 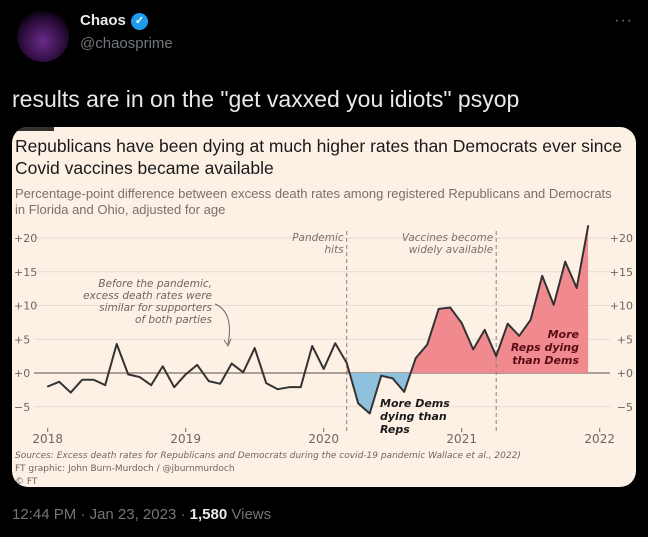 I want to click on x-tick-label: 2018, so click(x=47, y=439).